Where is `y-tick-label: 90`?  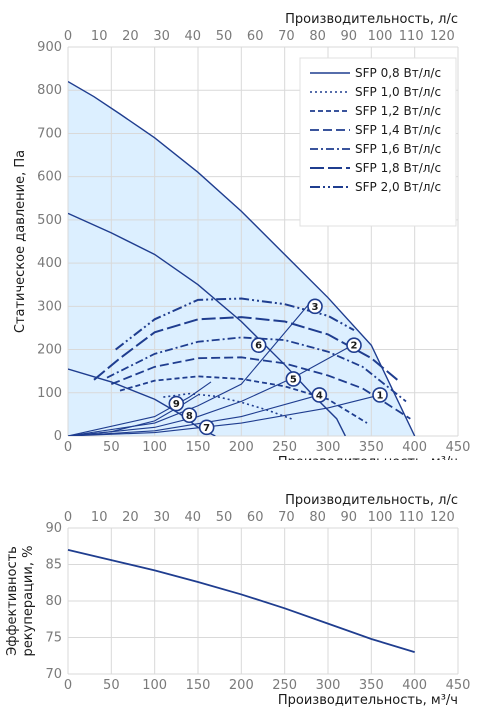 y-tick-label: 90 is located at coordinates (53, 528).